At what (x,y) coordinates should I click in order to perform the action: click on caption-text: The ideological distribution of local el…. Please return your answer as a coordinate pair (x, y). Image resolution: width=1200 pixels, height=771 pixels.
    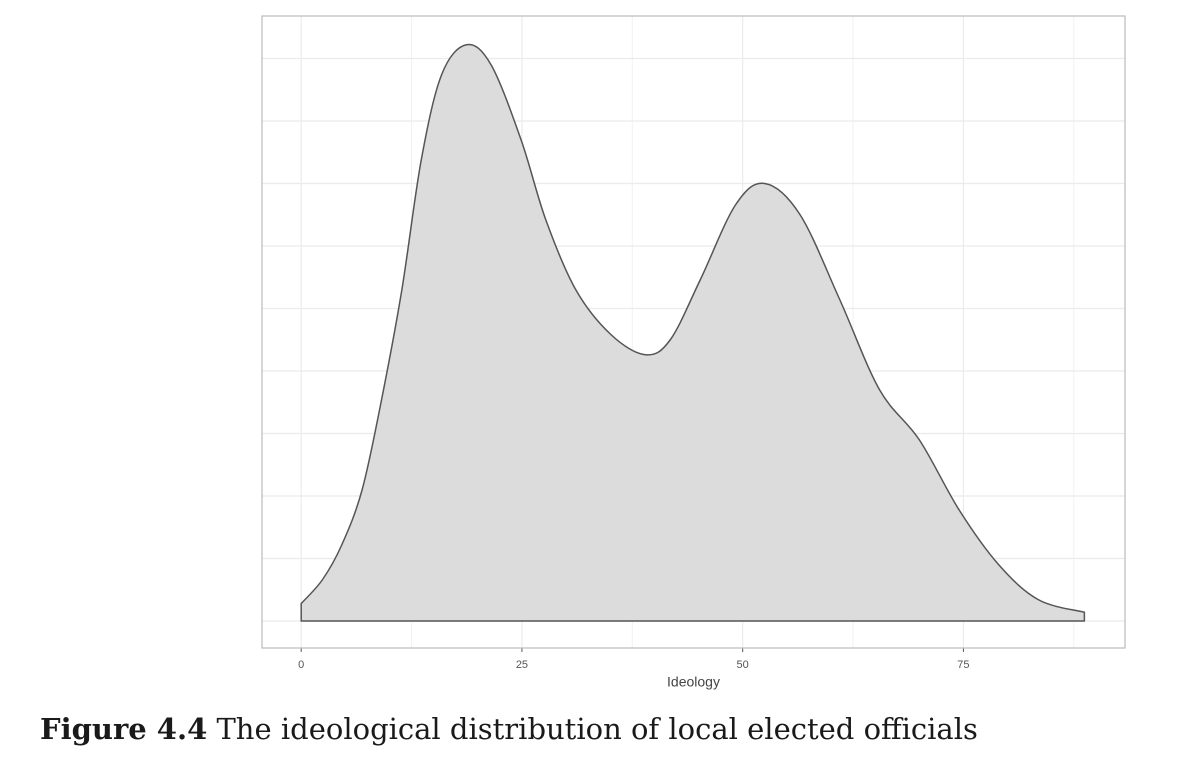
    Looking at the image, I should click on (597, 729).